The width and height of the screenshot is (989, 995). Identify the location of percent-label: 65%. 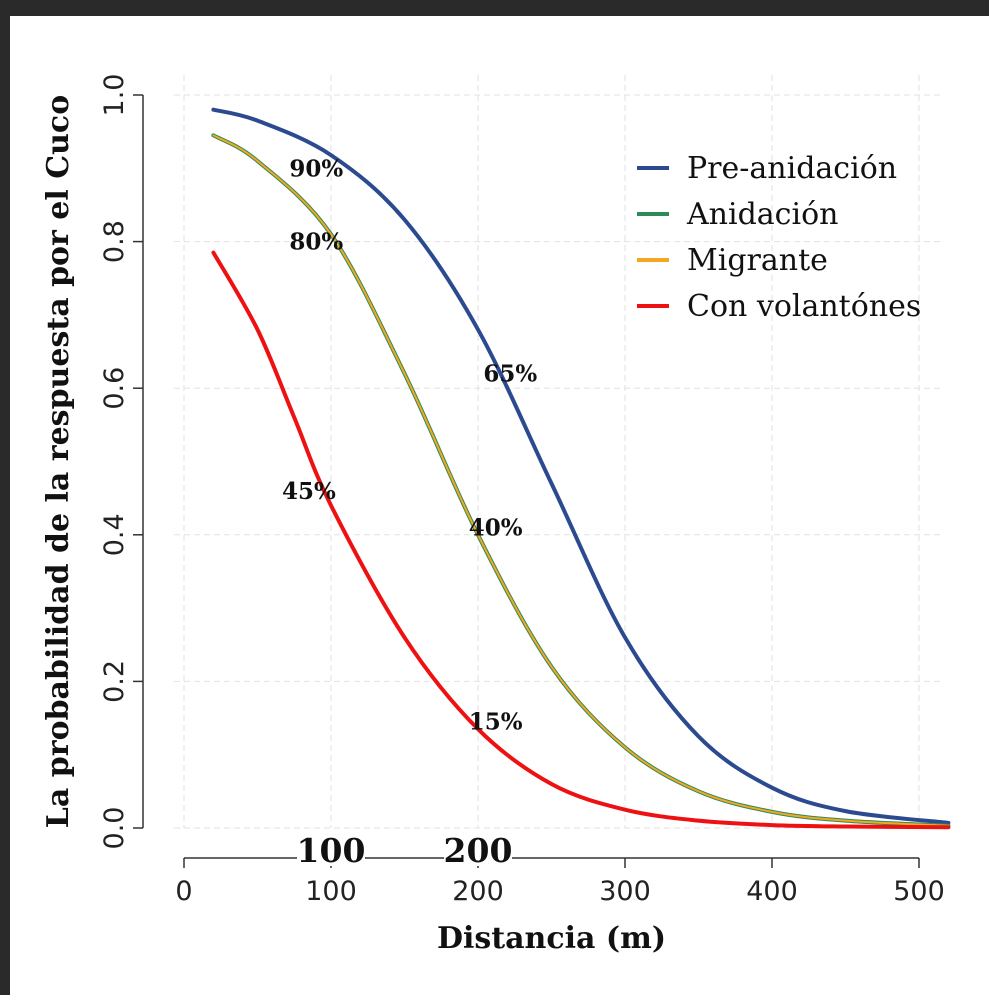
(510, 374).